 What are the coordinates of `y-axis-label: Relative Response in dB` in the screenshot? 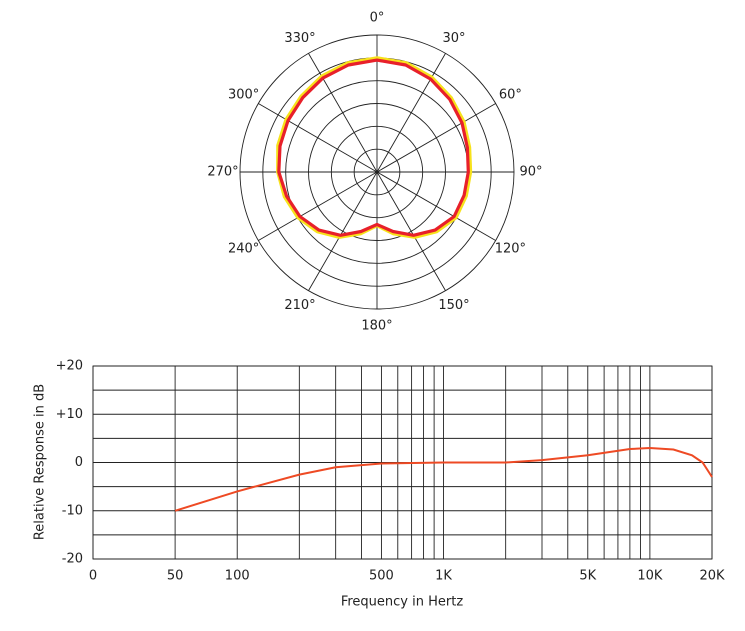 It's located at (40, 462).